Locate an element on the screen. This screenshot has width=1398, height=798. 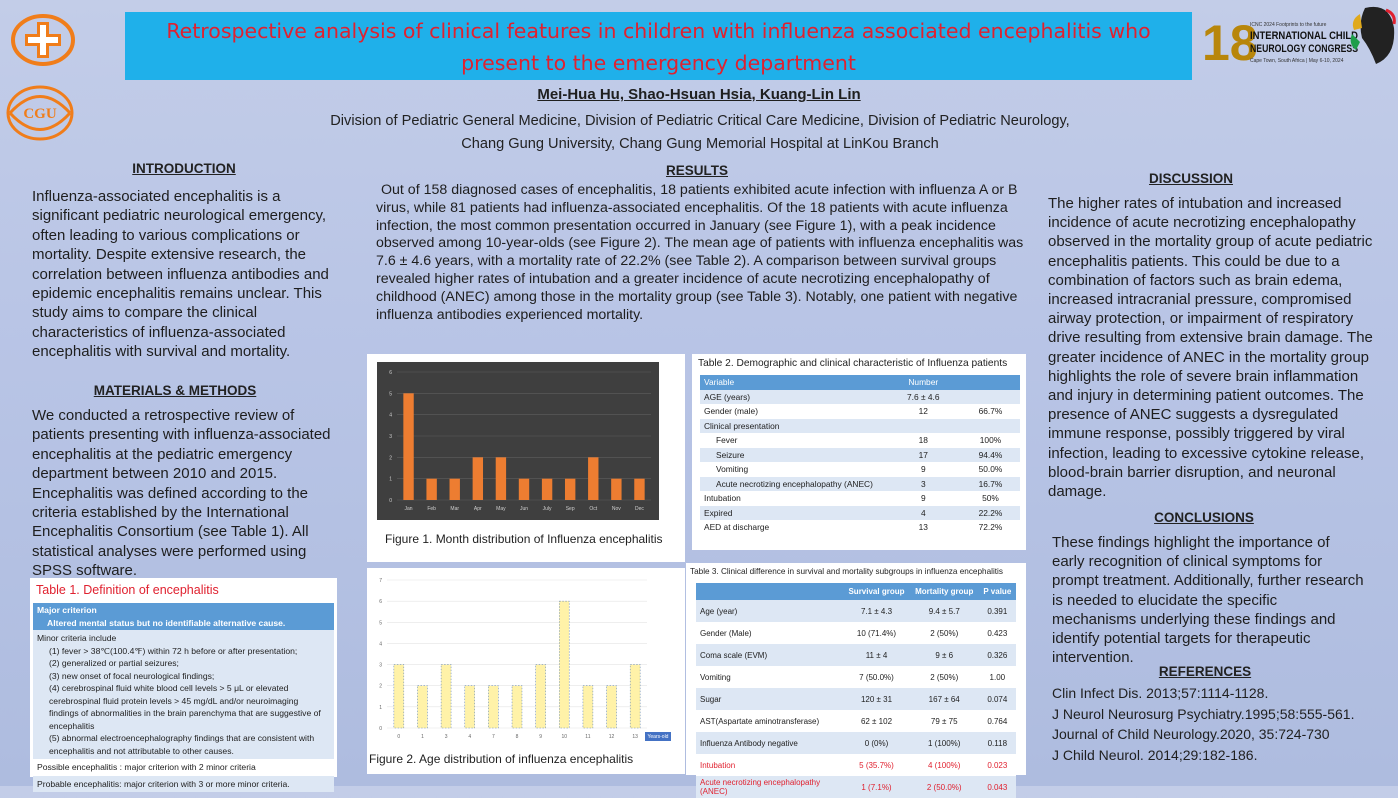
x-tick-label: 7 is located at coordinates (493, 737).